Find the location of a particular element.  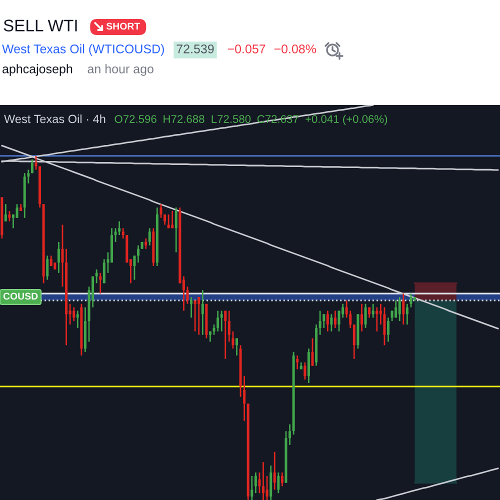

text: −0.08% is located at coordinates (295, 49).